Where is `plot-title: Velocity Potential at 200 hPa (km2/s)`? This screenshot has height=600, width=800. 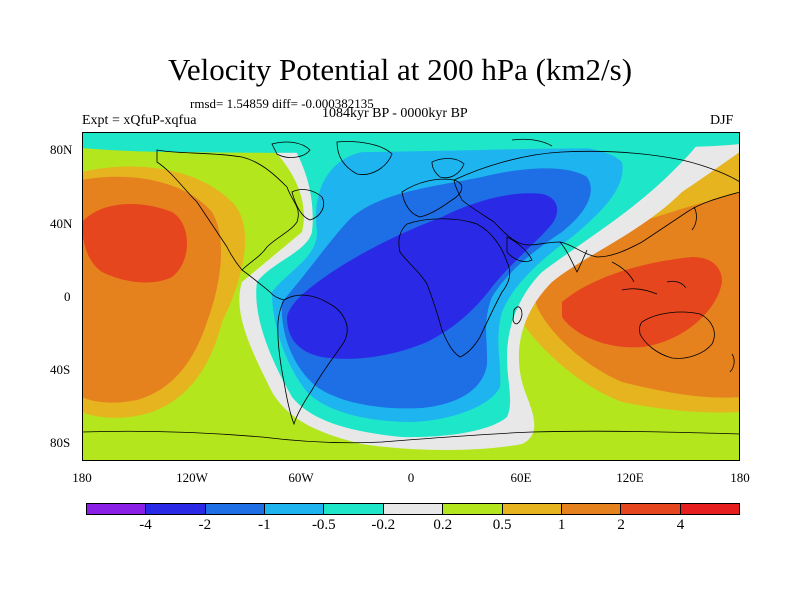
plot-title: Velocity Potential at 200 hPa (km2/s) is located at coordinates (400, 69).